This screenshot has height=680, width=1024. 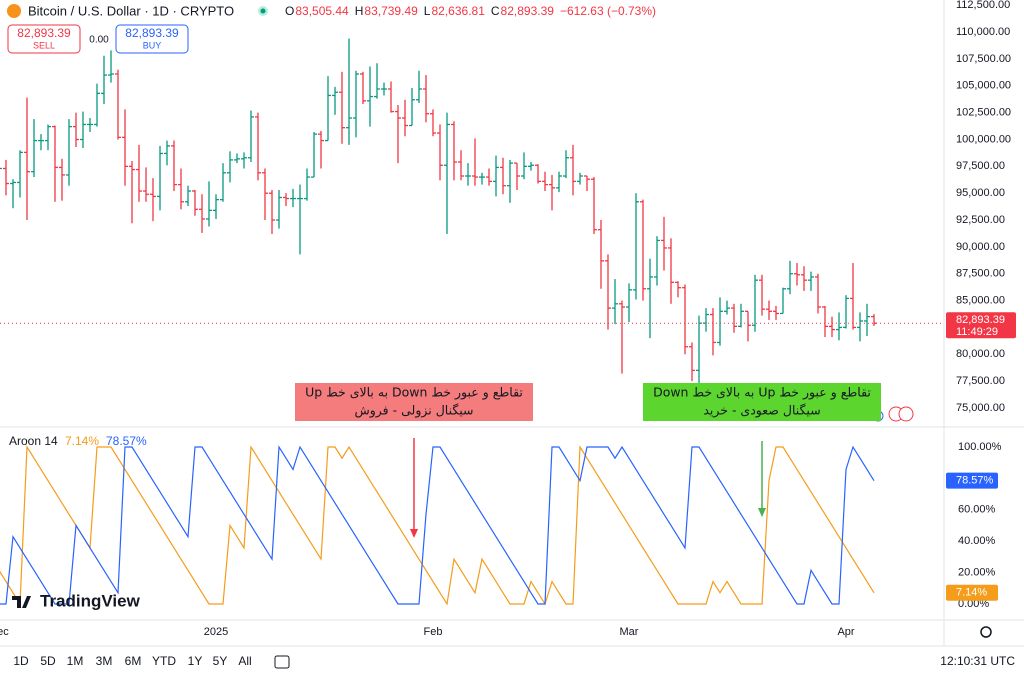 I want to click on readout-key: C, so click(x=495, y=11).